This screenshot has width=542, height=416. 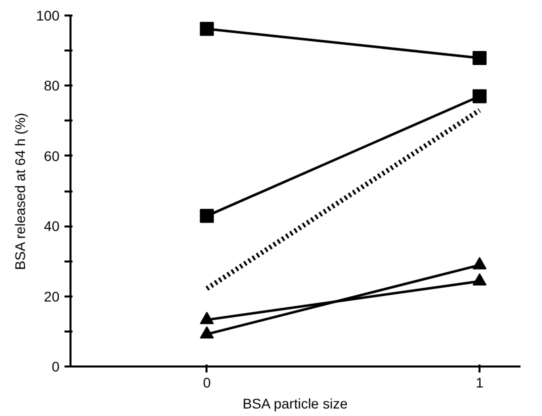 What do you see at coordinates (52, 226) in the screenshot?
I see `y-tick-label: 40` at bounding box center [52, 226].